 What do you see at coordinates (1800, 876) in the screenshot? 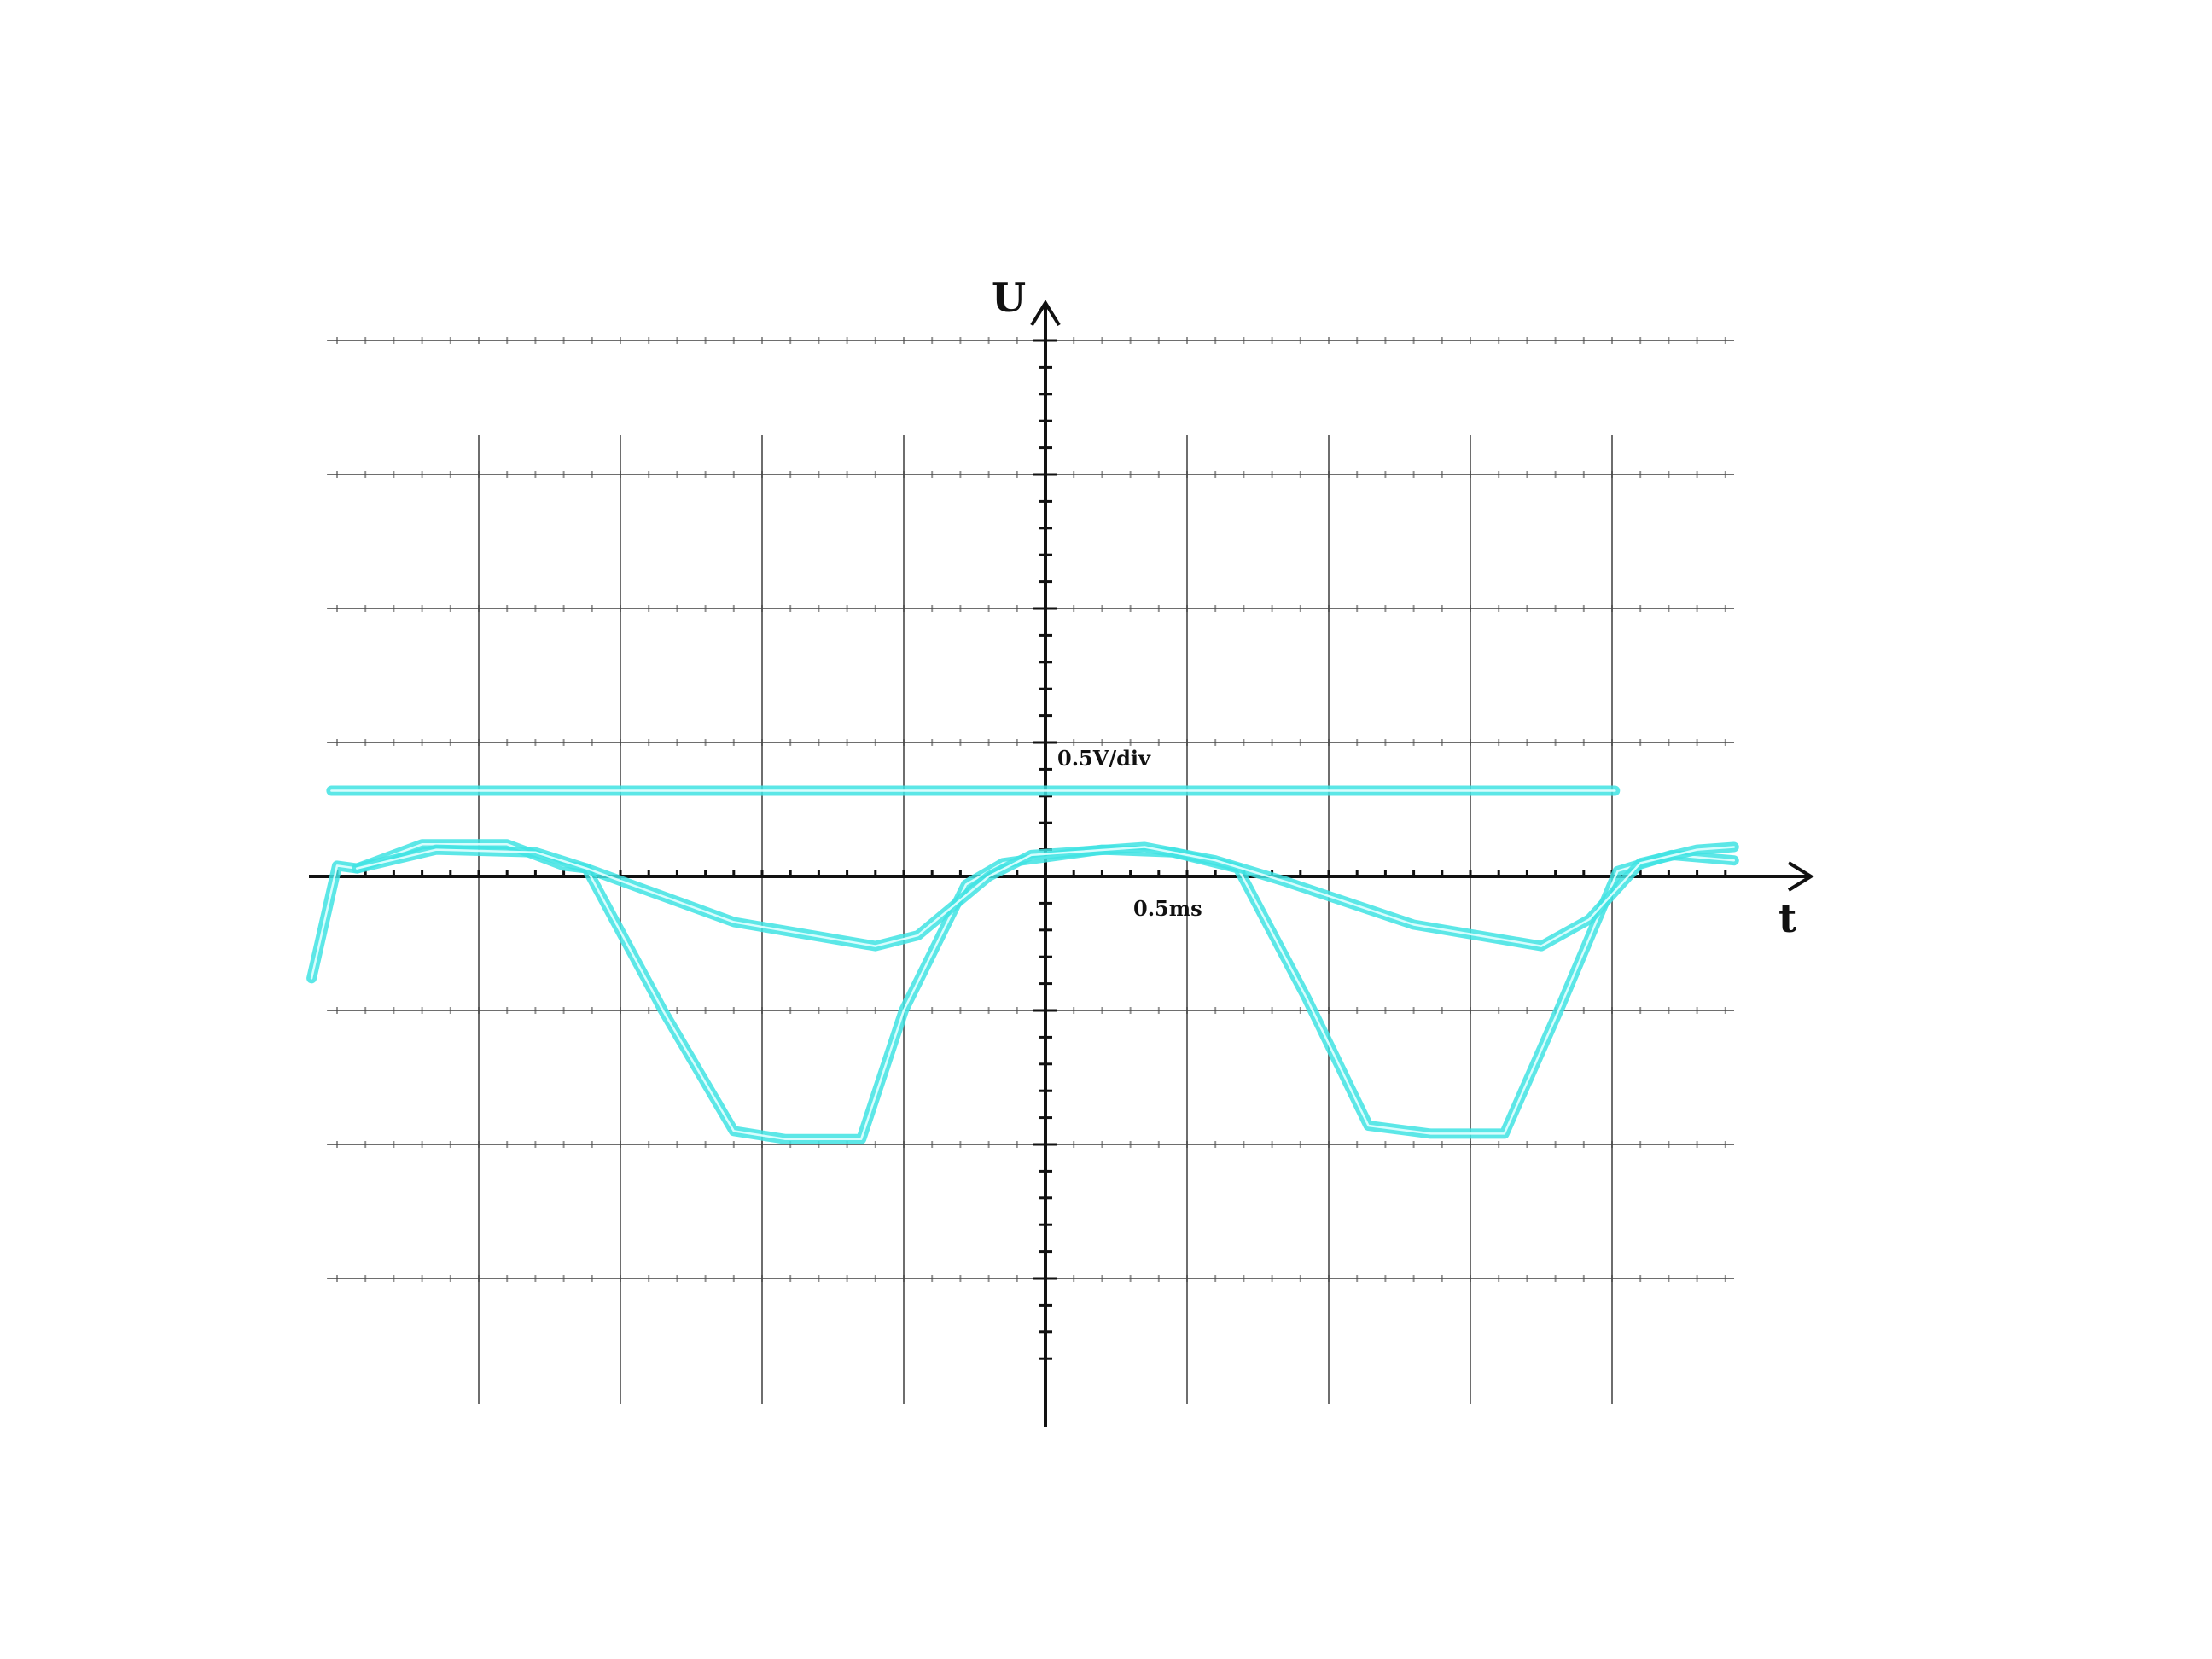
I see `x-axis-arrow` at bounding box center [1800, 876].